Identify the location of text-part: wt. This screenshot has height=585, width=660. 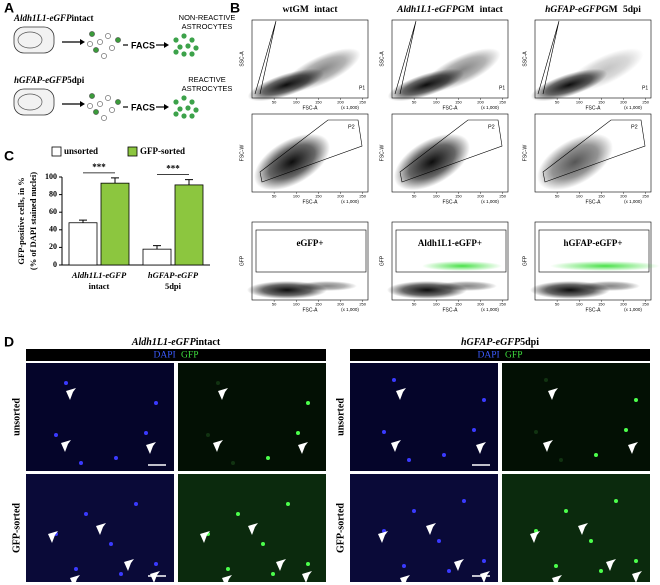
(288, 10).